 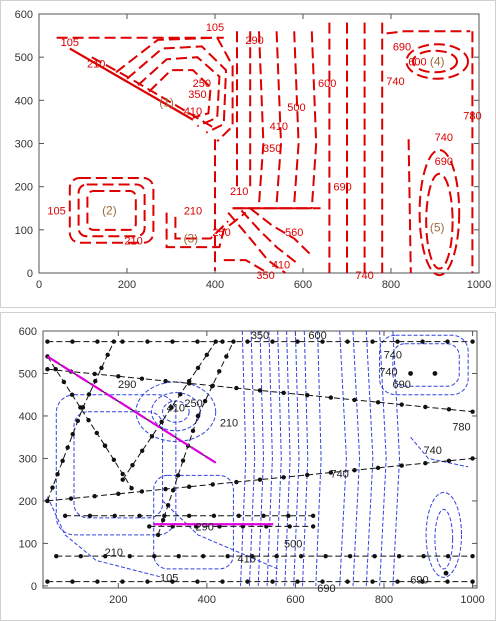 I want to click on region-label: (4), so click(x=437, y=61).